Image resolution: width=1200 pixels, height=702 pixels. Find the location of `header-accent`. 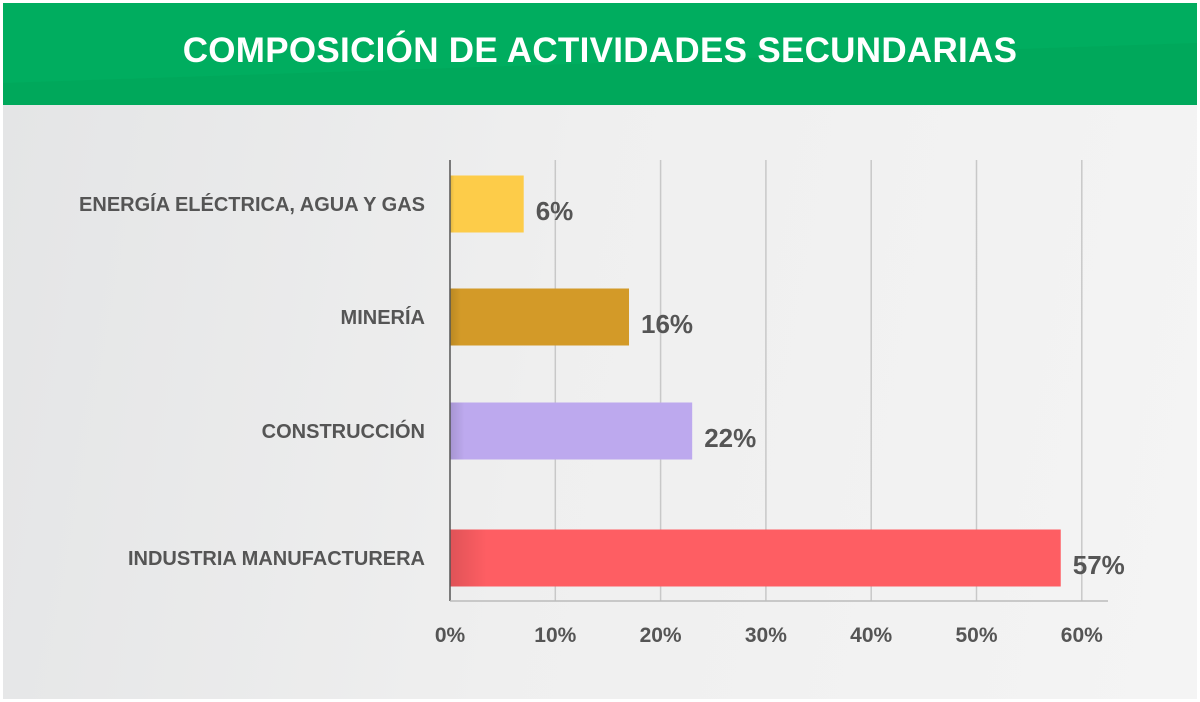

header-accent is located at coordinates (600, 74).